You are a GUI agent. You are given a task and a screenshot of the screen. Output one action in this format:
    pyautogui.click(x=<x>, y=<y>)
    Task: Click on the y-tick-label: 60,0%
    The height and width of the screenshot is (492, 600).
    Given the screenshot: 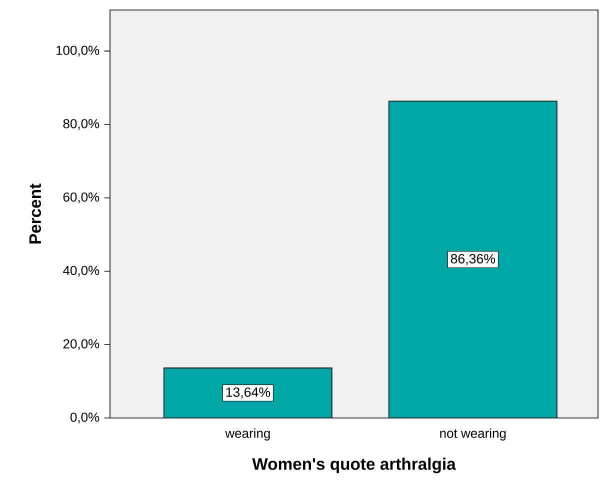 What is the action you would take?
    pyautogui.click(x=81, y=198)
    